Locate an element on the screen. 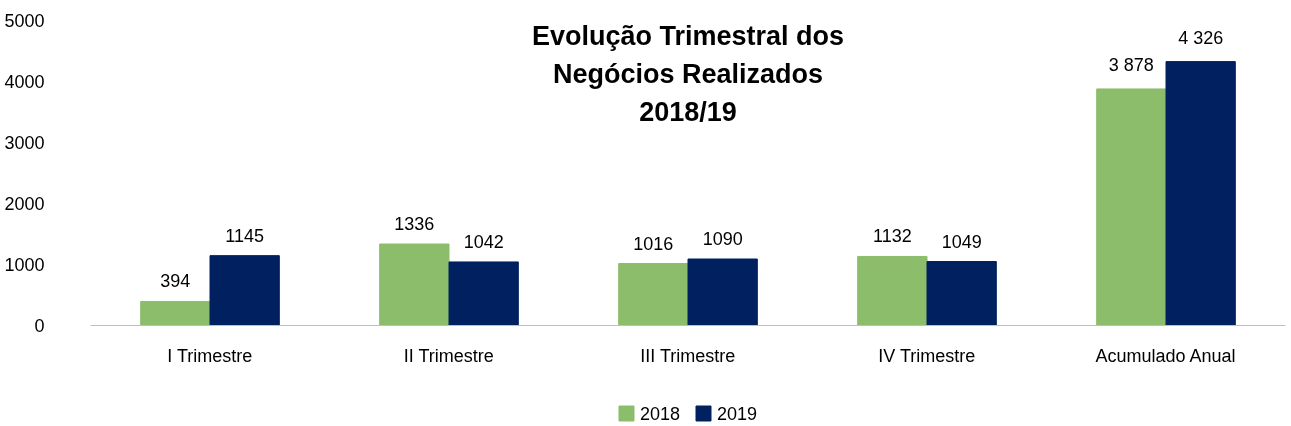  y-tick-label: 3000 is located at coordinates (24, 143).